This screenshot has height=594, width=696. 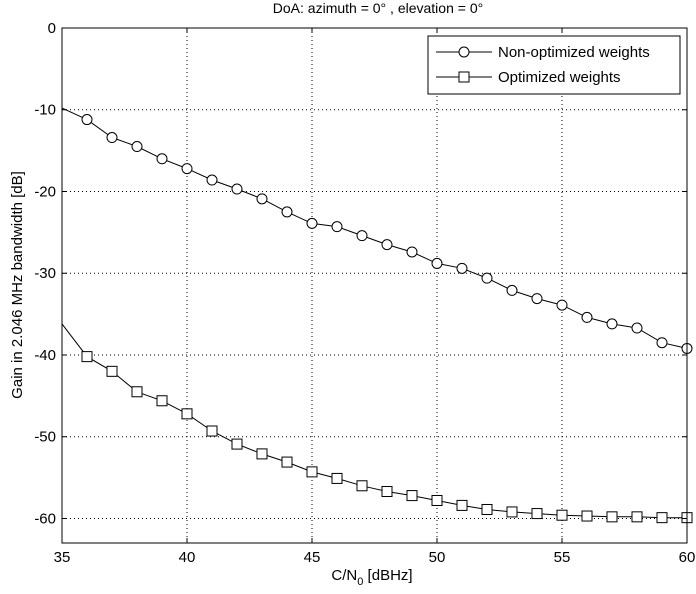 I want to click on legend-box, so click(x=554, y=65).